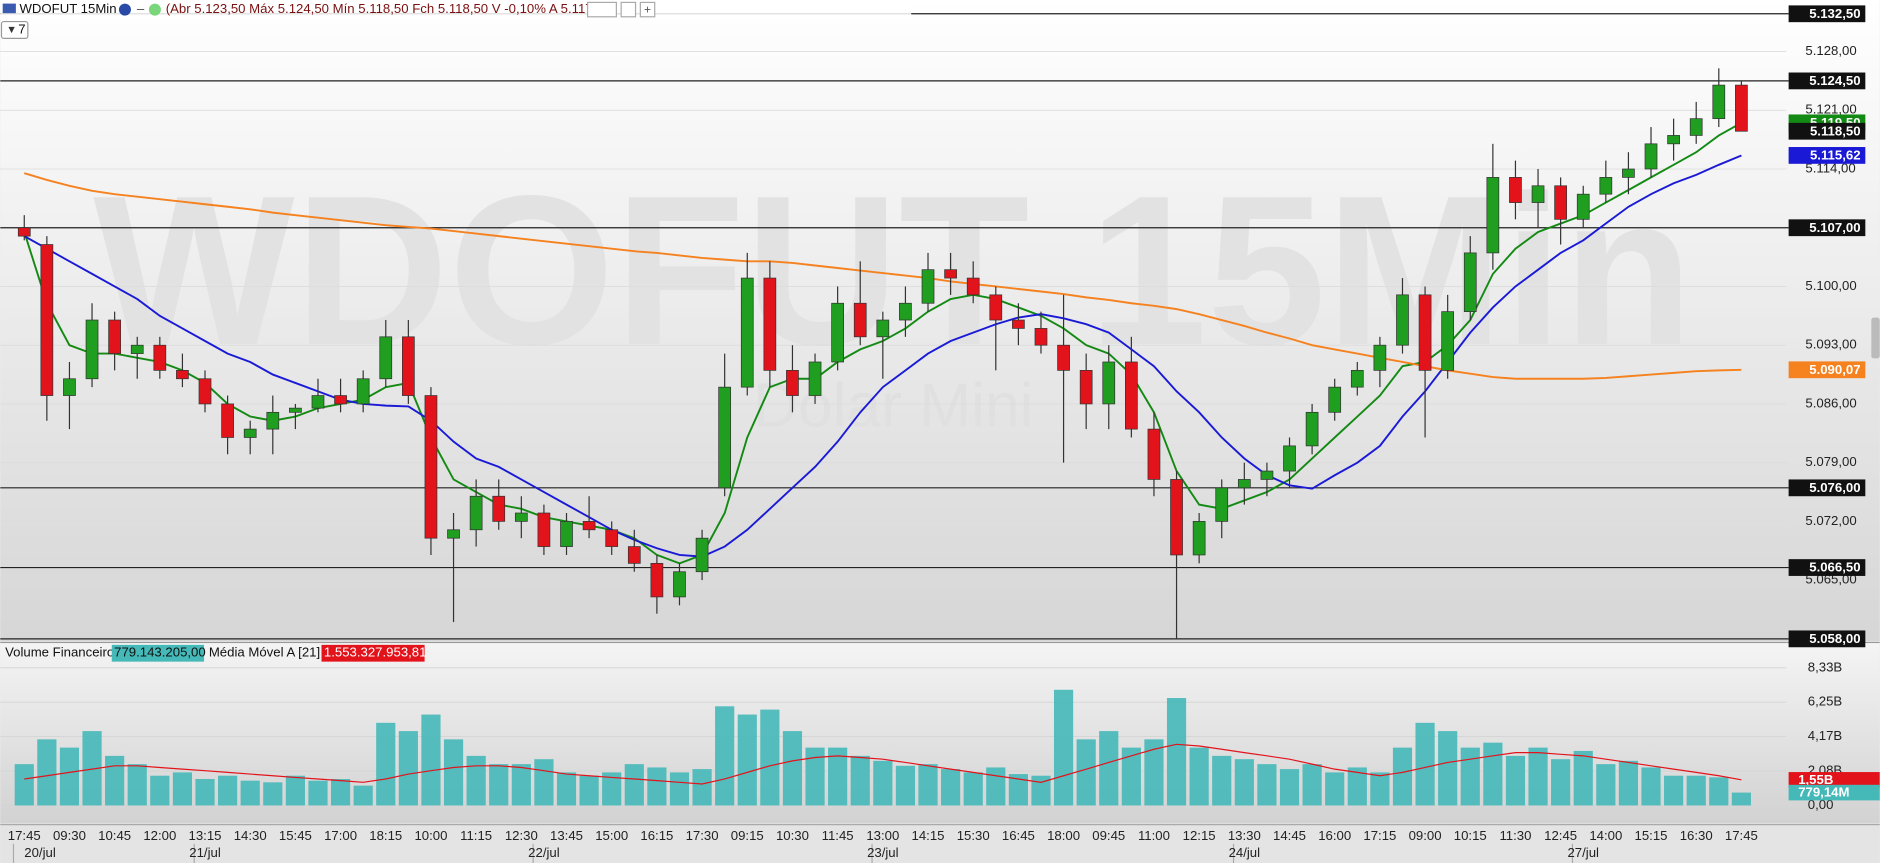 The width and height of the screenshot is (1880, 863). I want to click on add-button, so click(647, 9).